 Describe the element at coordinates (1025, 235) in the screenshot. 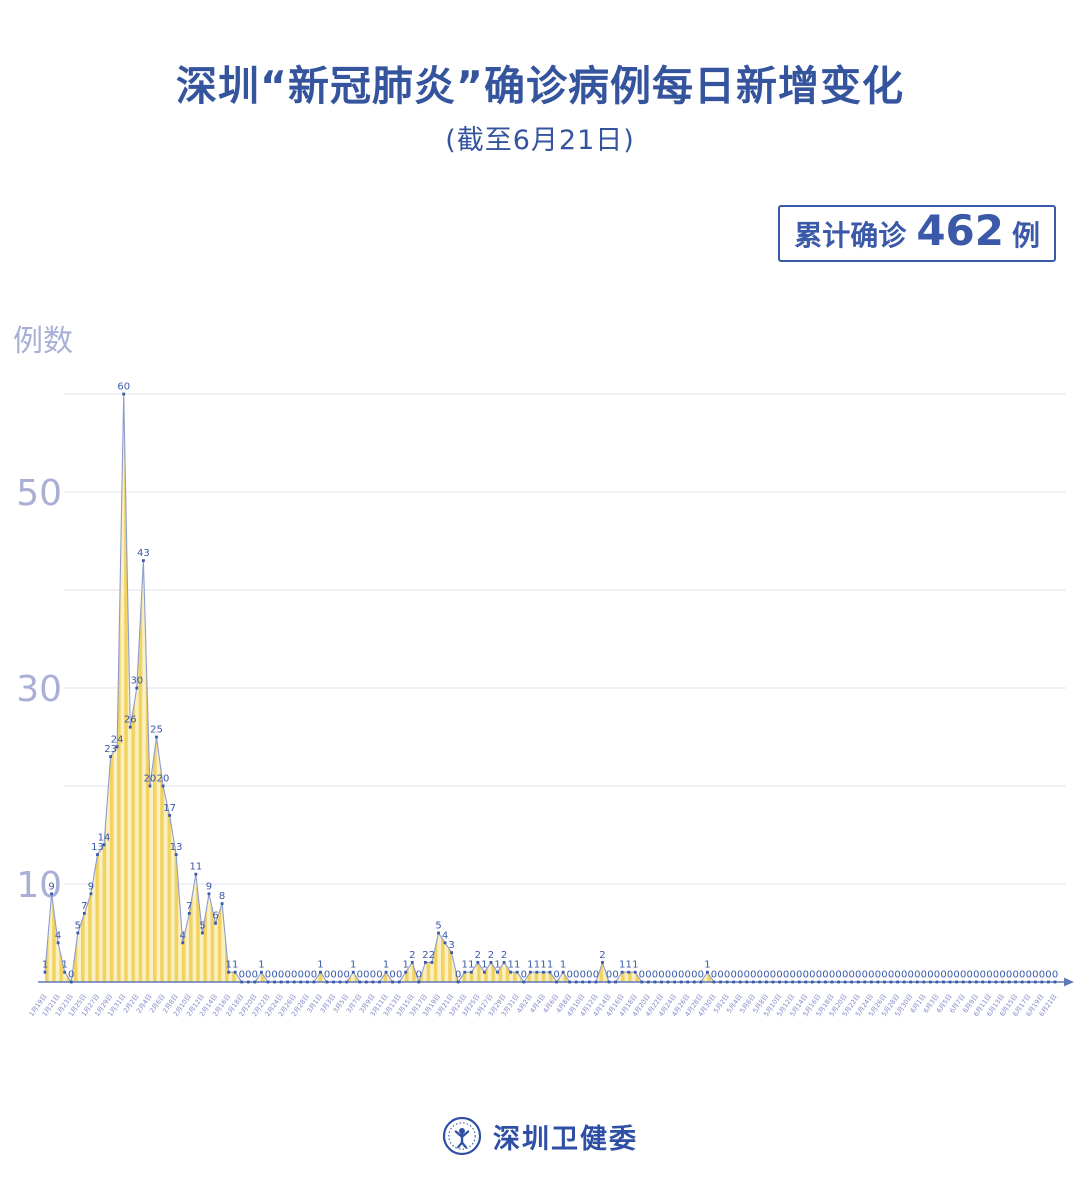

I see `badge-suffix: 例` at that location.